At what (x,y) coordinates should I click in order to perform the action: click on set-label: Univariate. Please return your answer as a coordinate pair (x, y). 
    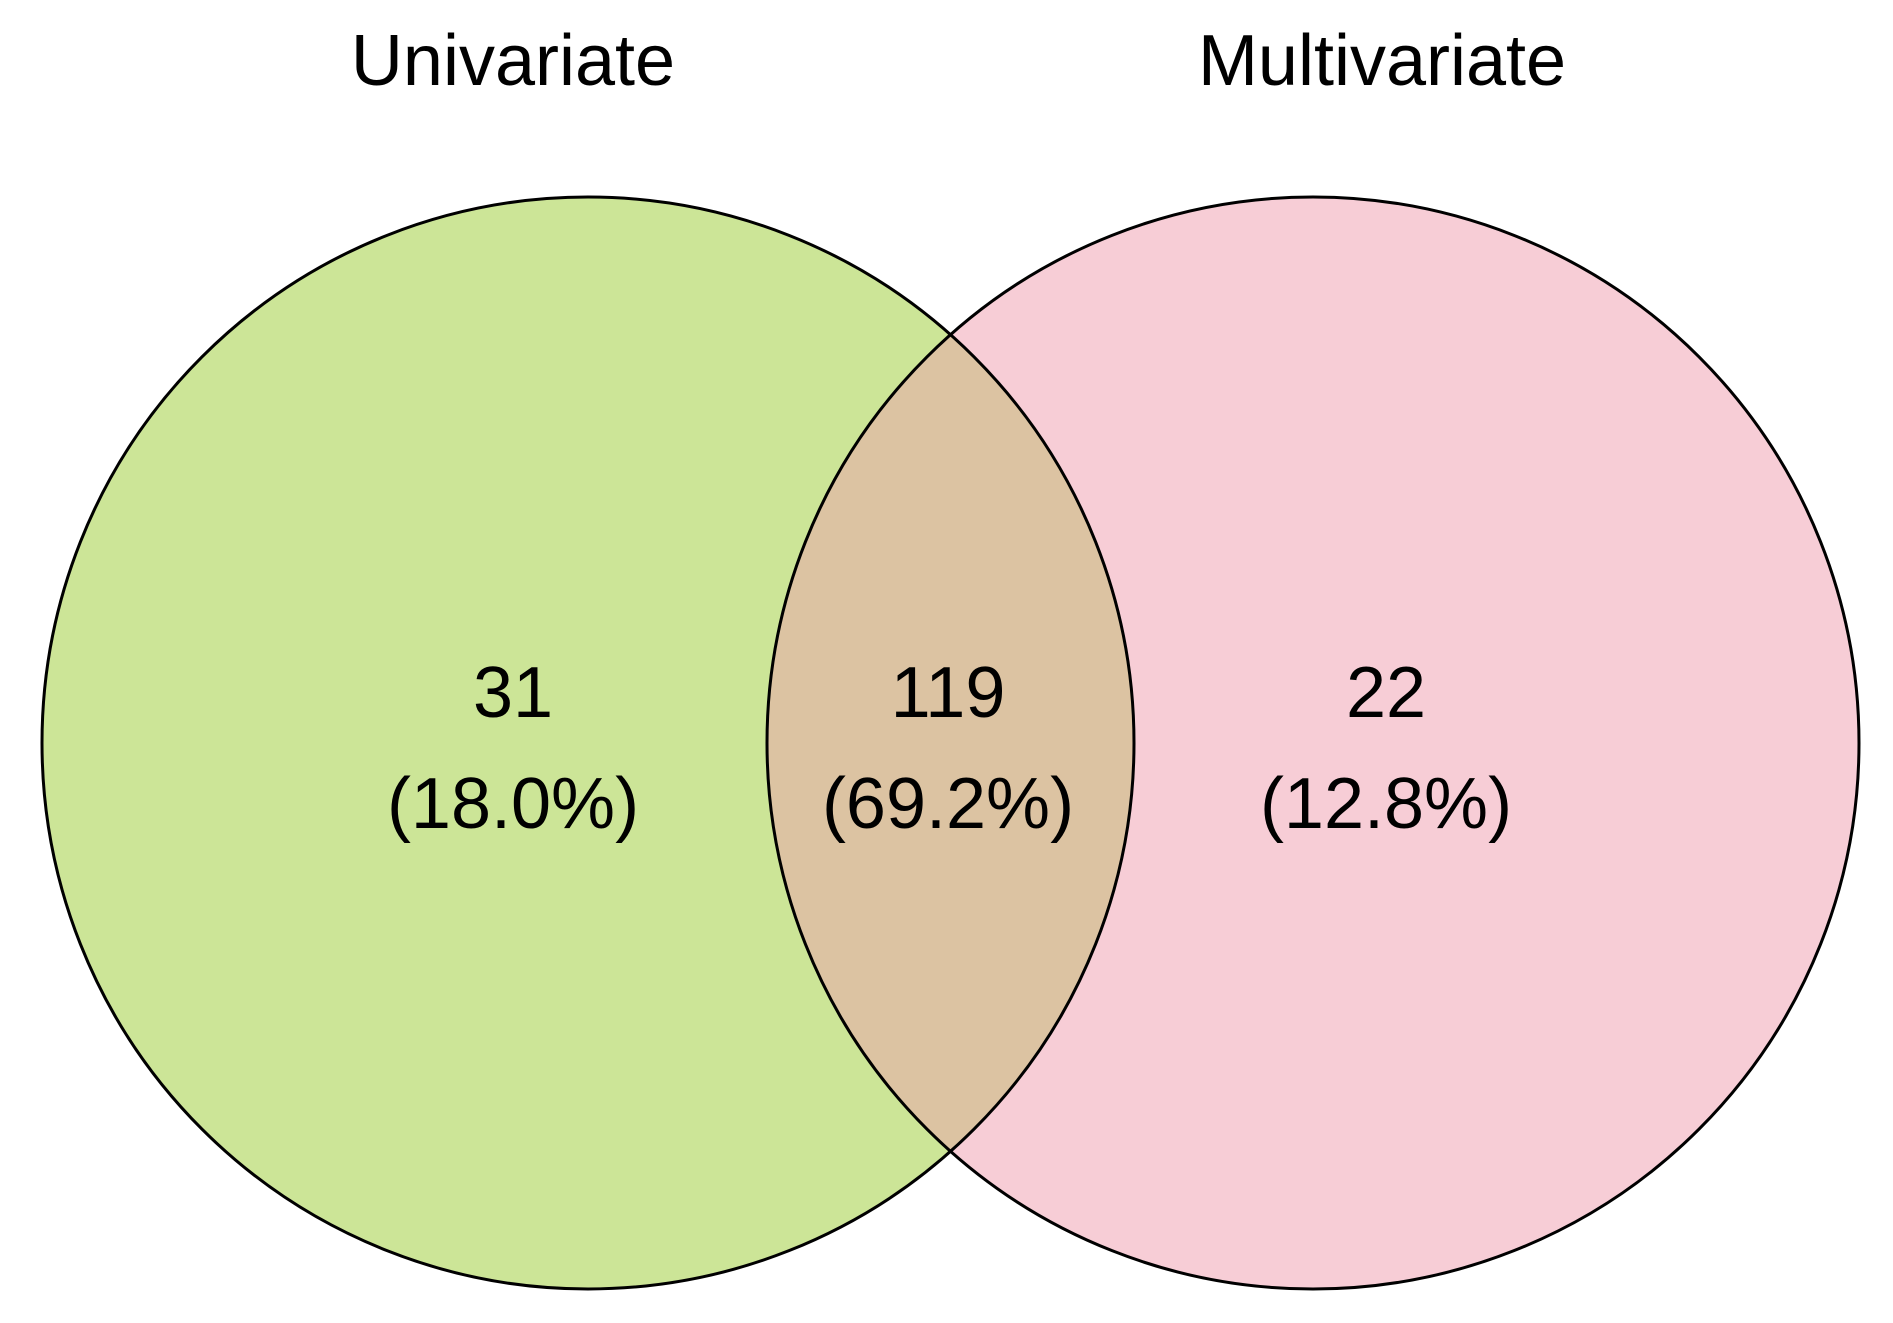
    Looking at the image, I should click on (513, 61).